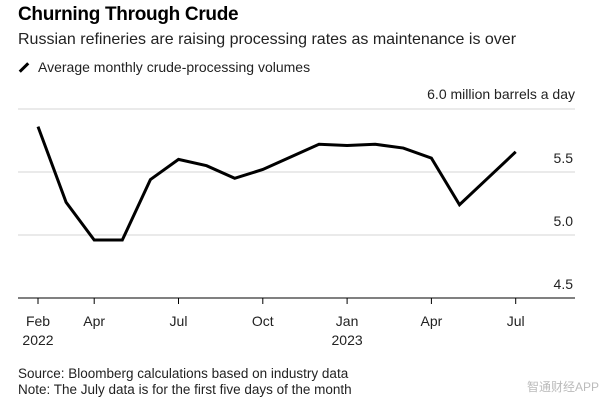 The height and width of the screenshot is (404, 607). I want to click on x-tick-year-label: 2023, so click(347, 340).